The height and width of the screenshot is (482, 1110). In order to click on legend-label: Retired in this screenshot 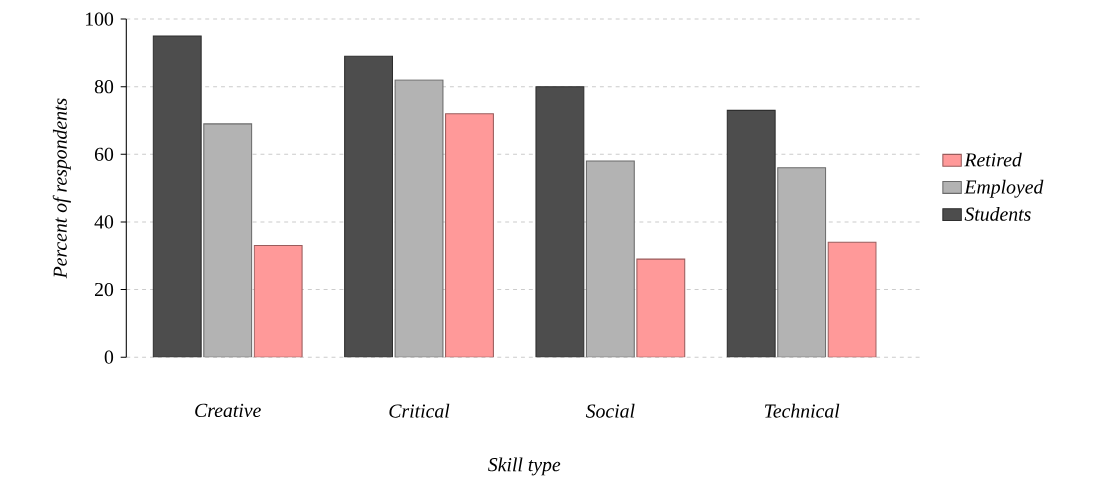, I will do `click(993, 159)`.